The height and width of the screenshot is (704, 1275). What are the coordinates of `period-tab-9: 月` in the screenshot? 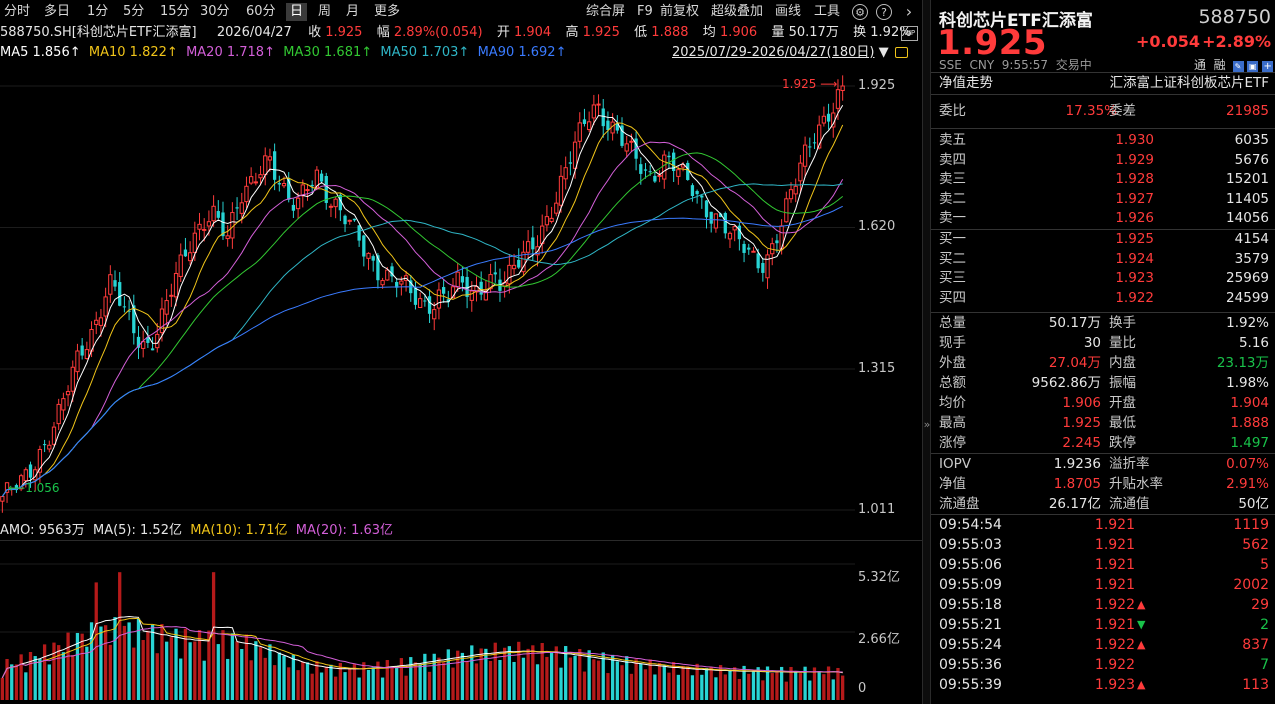 It's located at (353, 11).